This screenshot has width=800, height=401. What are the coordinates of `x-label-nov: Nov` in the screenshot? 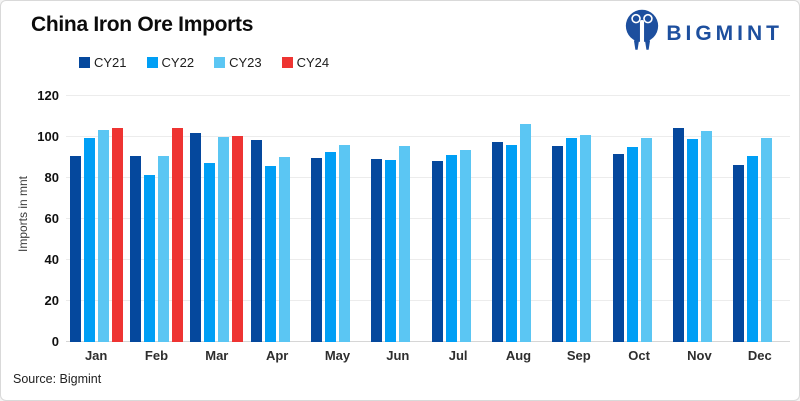 It's located at (699, 355).